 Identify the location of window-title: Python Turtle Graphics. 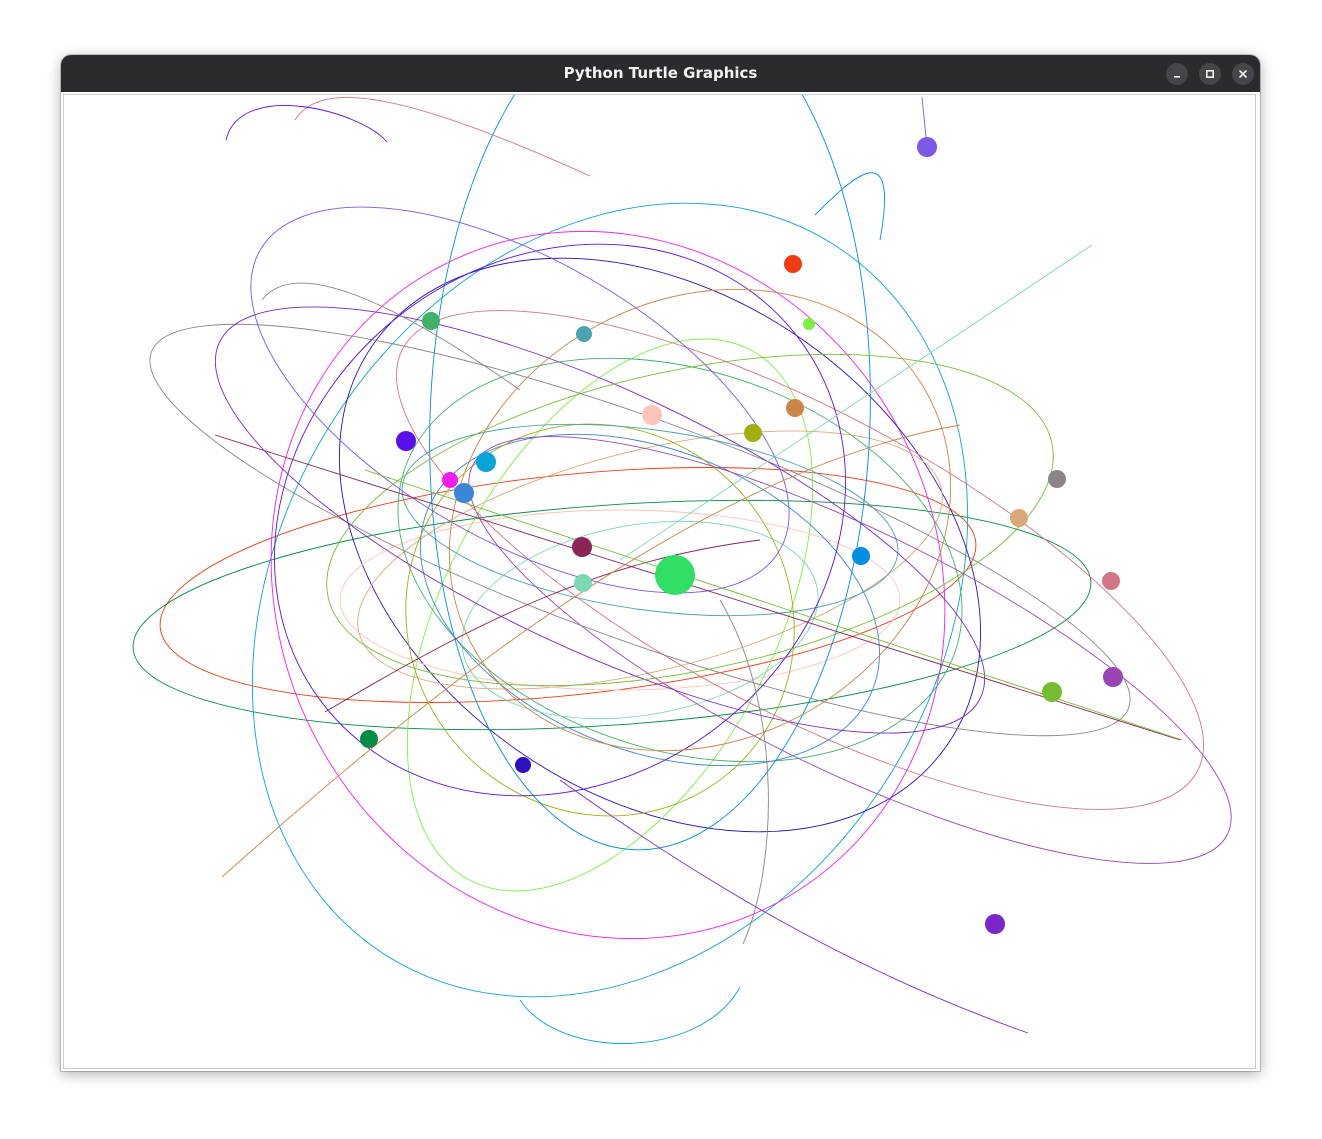
(660, 73).